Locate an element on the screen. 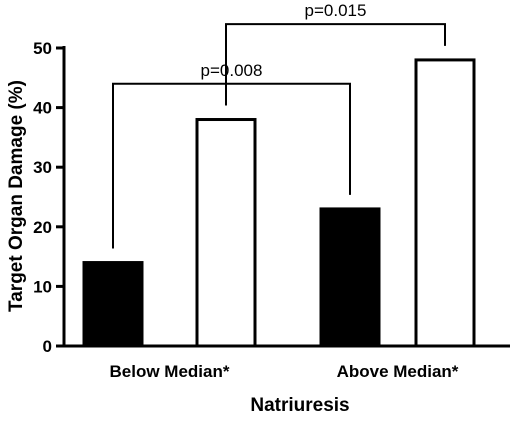  y-tick-label: 40 is located at coordinates (42, 108).